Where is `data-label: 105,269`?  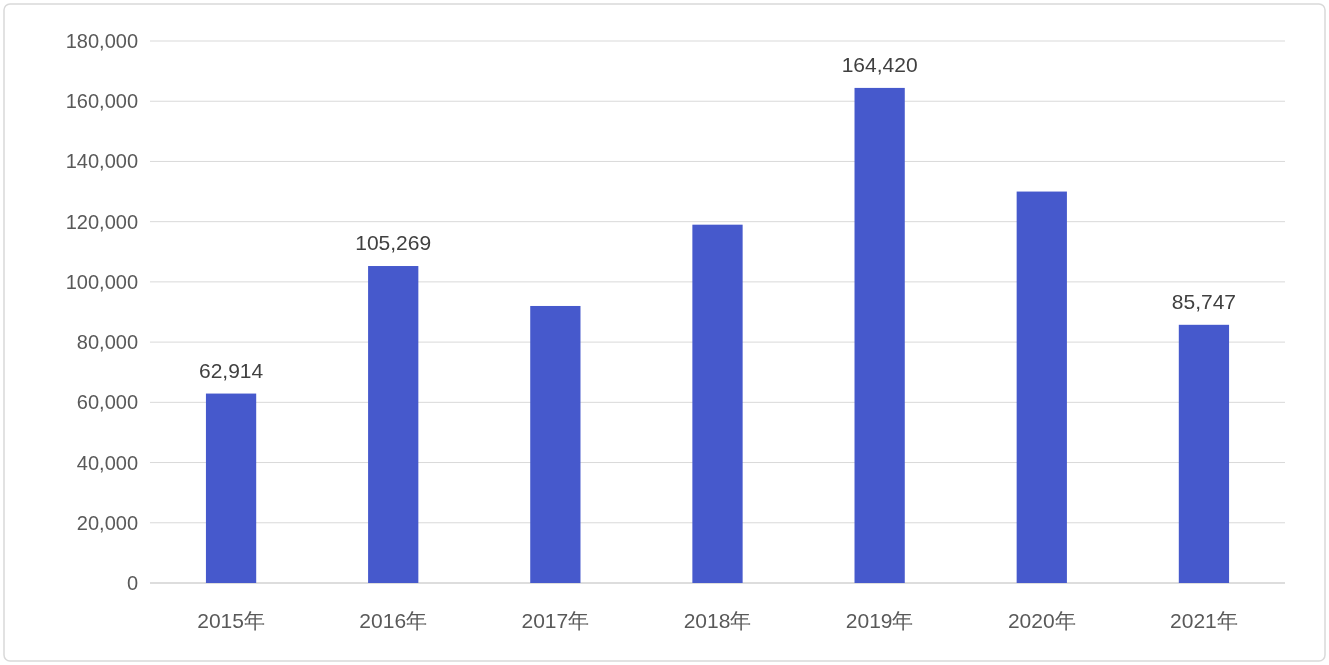
data-label: 105,269 is located at coordinates (393, 243).